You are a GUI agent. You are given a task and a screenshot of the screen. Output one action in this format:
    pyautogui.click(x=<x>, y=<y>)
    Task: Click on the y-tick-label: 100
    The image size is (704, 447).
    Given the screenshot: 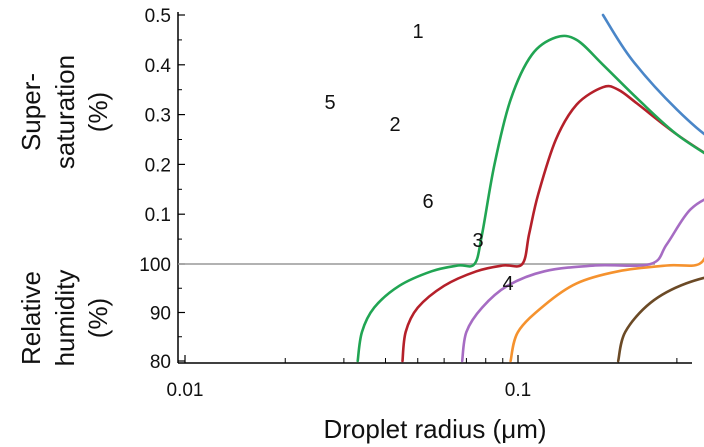 What is the action you would take?
    pyautogui.click(x=155, y=265)
    